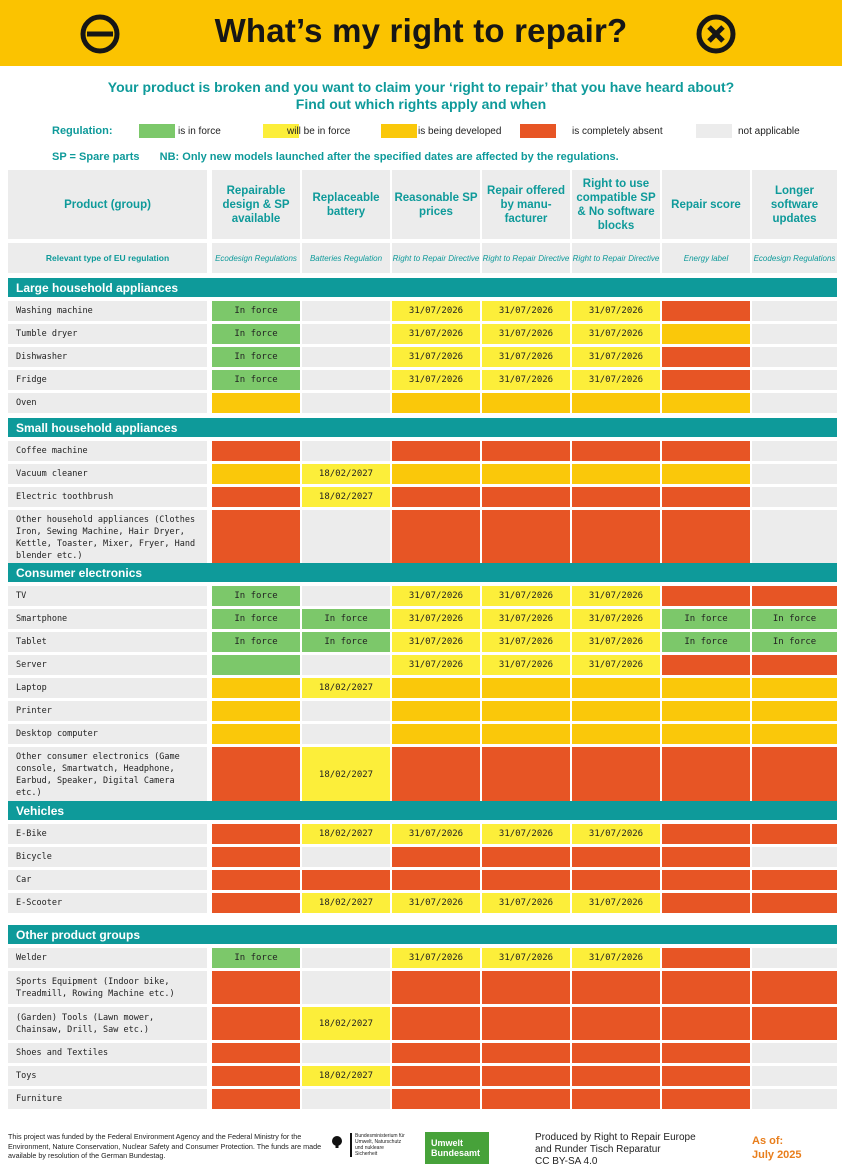 The width and height of the screenshot is (842, 1168). What do you see at coordinates (107, 403) in the screenshot?
I see `product-name: Oven` at bounding box center [107, 403].